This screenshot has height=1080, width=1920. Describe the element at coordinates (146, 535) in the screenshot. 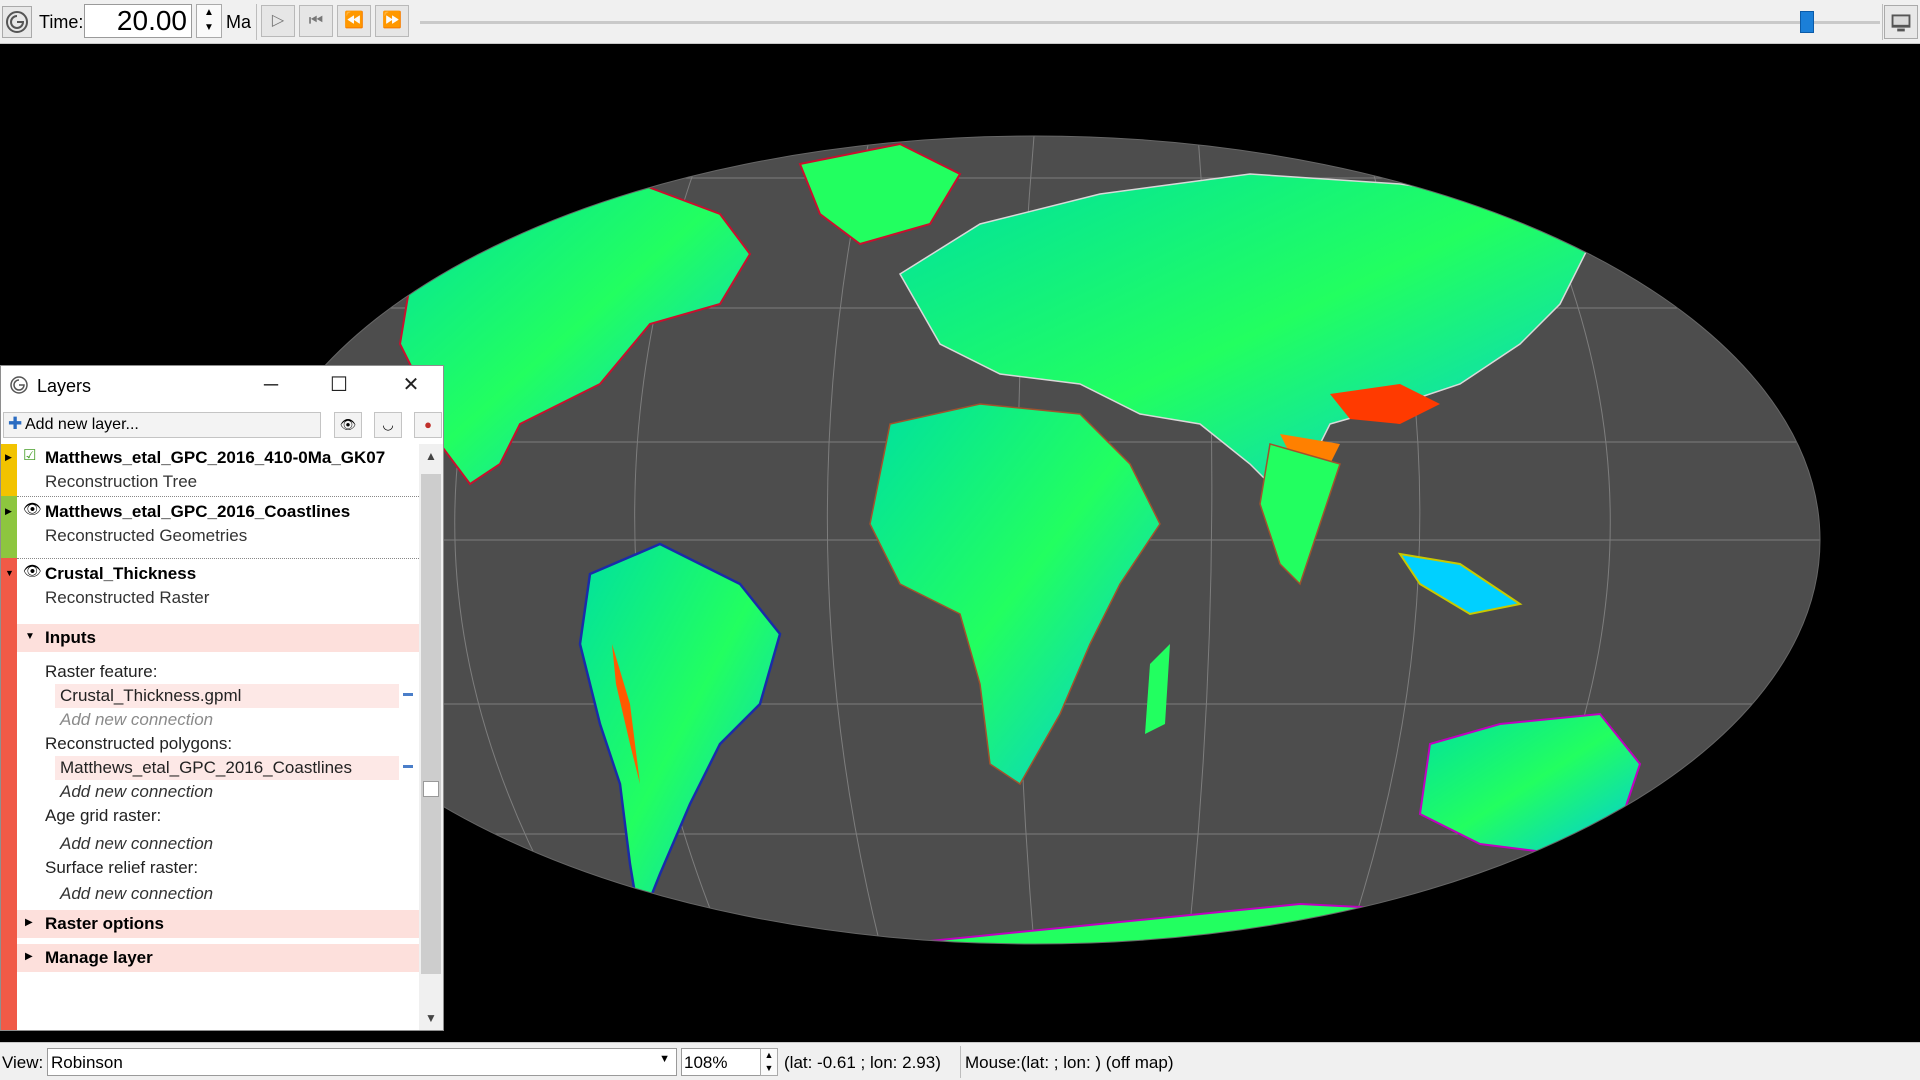

I see `layer-type: Reconstructed Geometries` at that location.